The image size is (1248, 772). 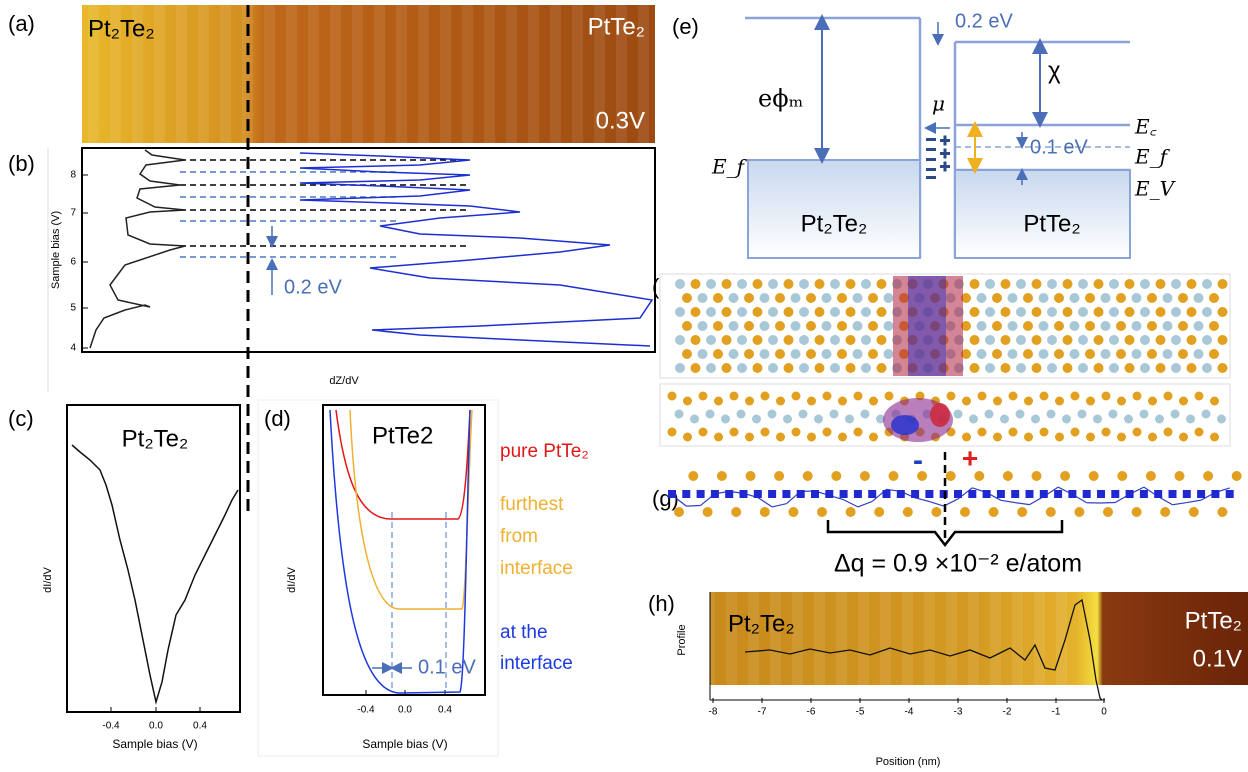 What do you see at coordinates (21, 23) in the screenshot?
I see `panel-label: (a)` at bounding box center [21, 23].